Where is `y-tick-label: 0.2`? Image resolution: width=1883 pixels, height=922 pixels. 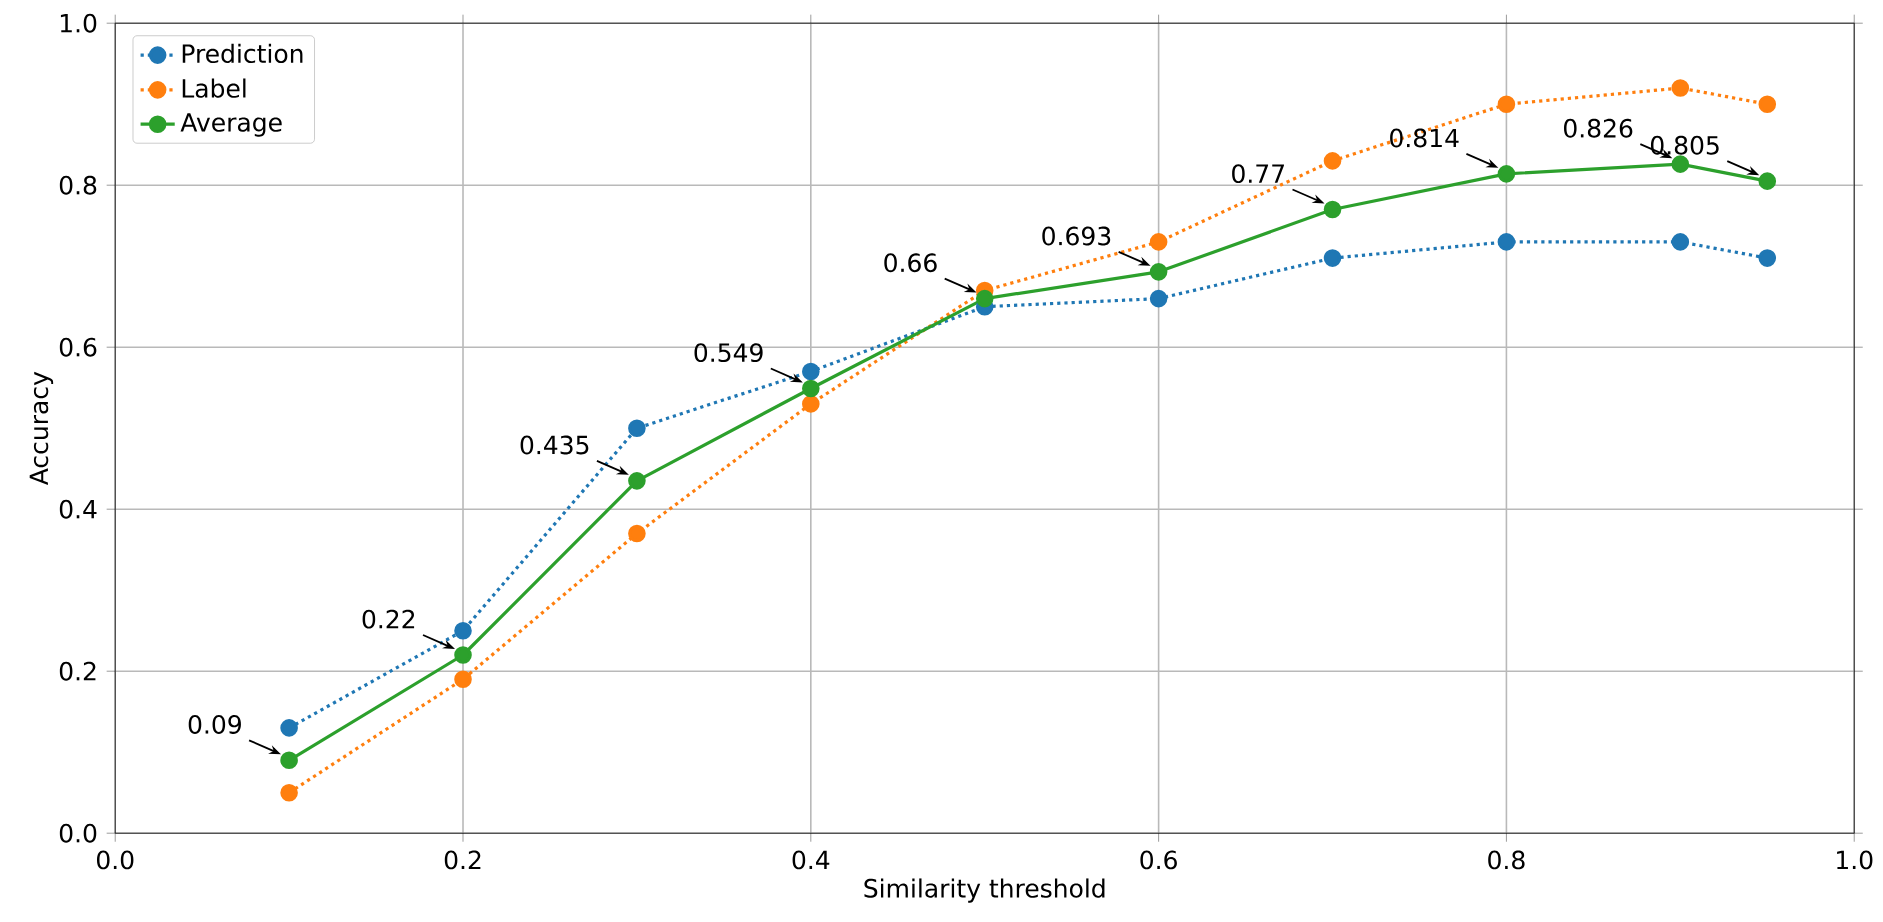 y-tick-label: 0.2 is located at coordinates (77, 671).